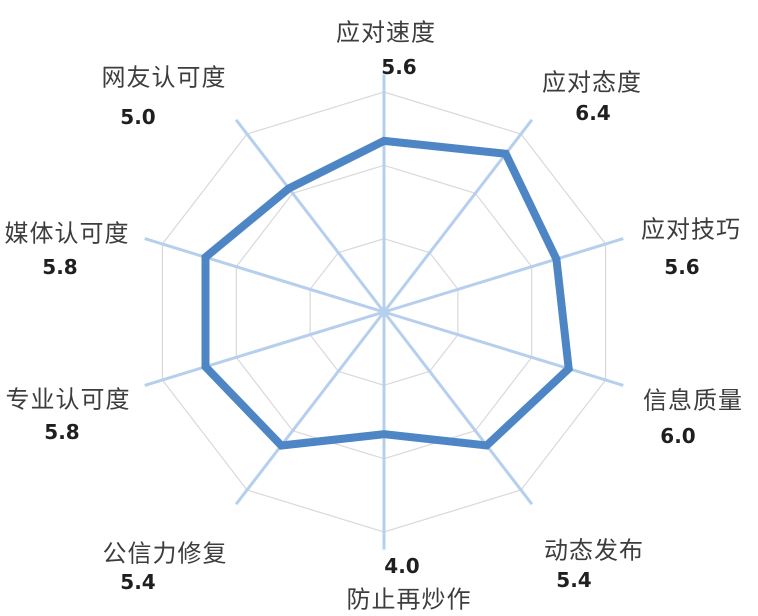 This screenshot has width=758, height=616. Describe the element at coordinates (678, 436) in the screenshot. I see `axis-value-label: 6.0` at that location.